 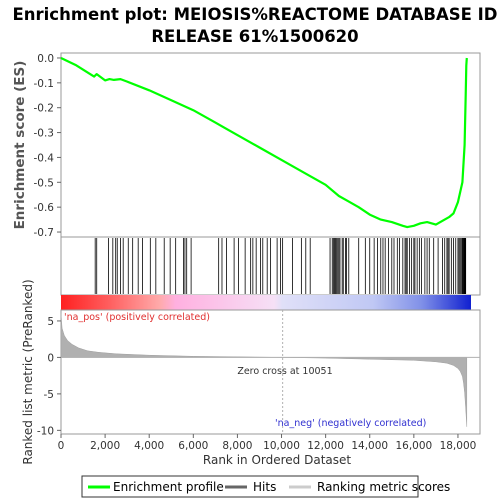 What do you see at coordinates (44, 109) in the screenshot?
I see `es-y-tick-label: -0.2` at bounding box center [44, 109].